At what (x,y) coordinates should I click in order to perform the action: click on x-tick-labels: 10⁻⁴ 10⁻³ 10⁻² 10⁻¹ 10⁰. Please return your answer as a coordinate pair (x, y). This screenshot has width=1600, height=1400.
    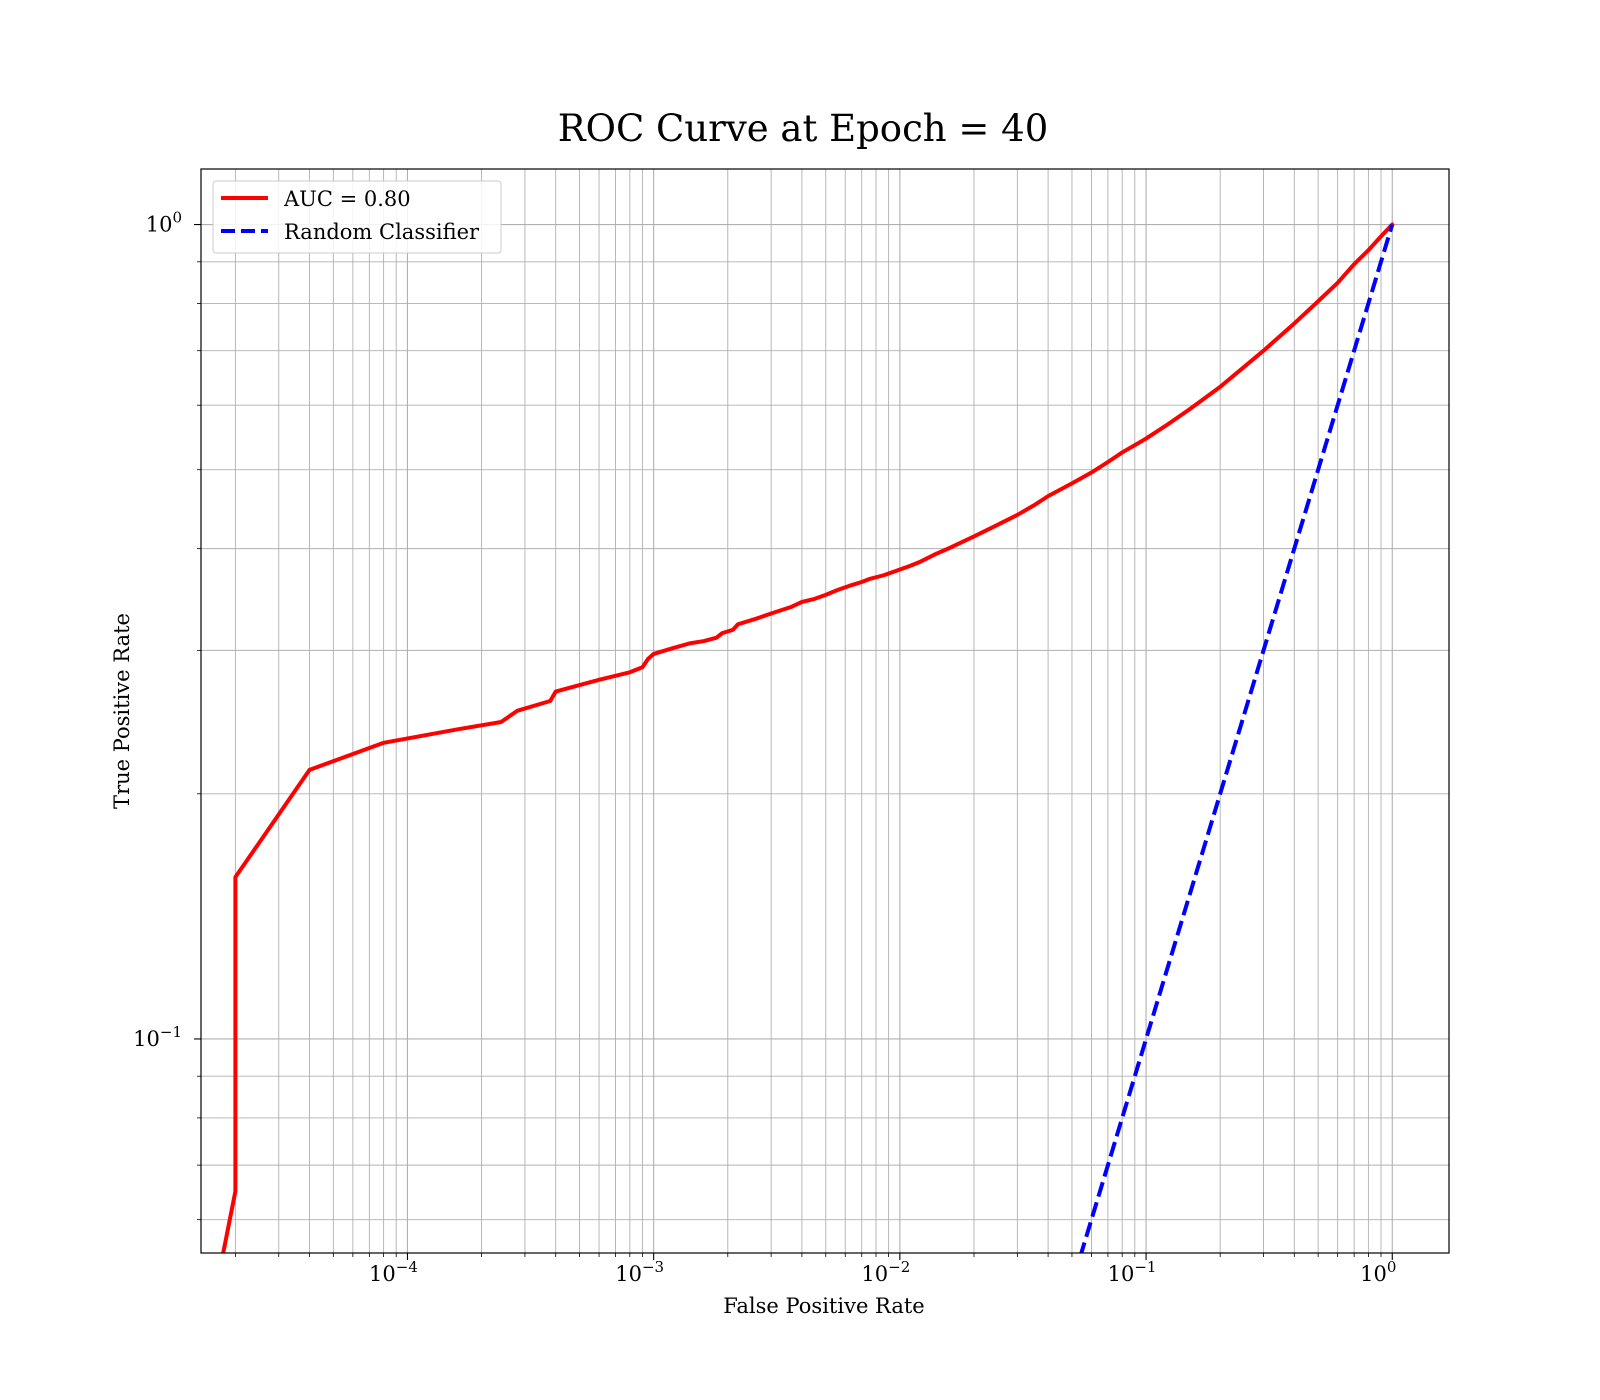
    Looking at the image, I should click on (882, 1272).